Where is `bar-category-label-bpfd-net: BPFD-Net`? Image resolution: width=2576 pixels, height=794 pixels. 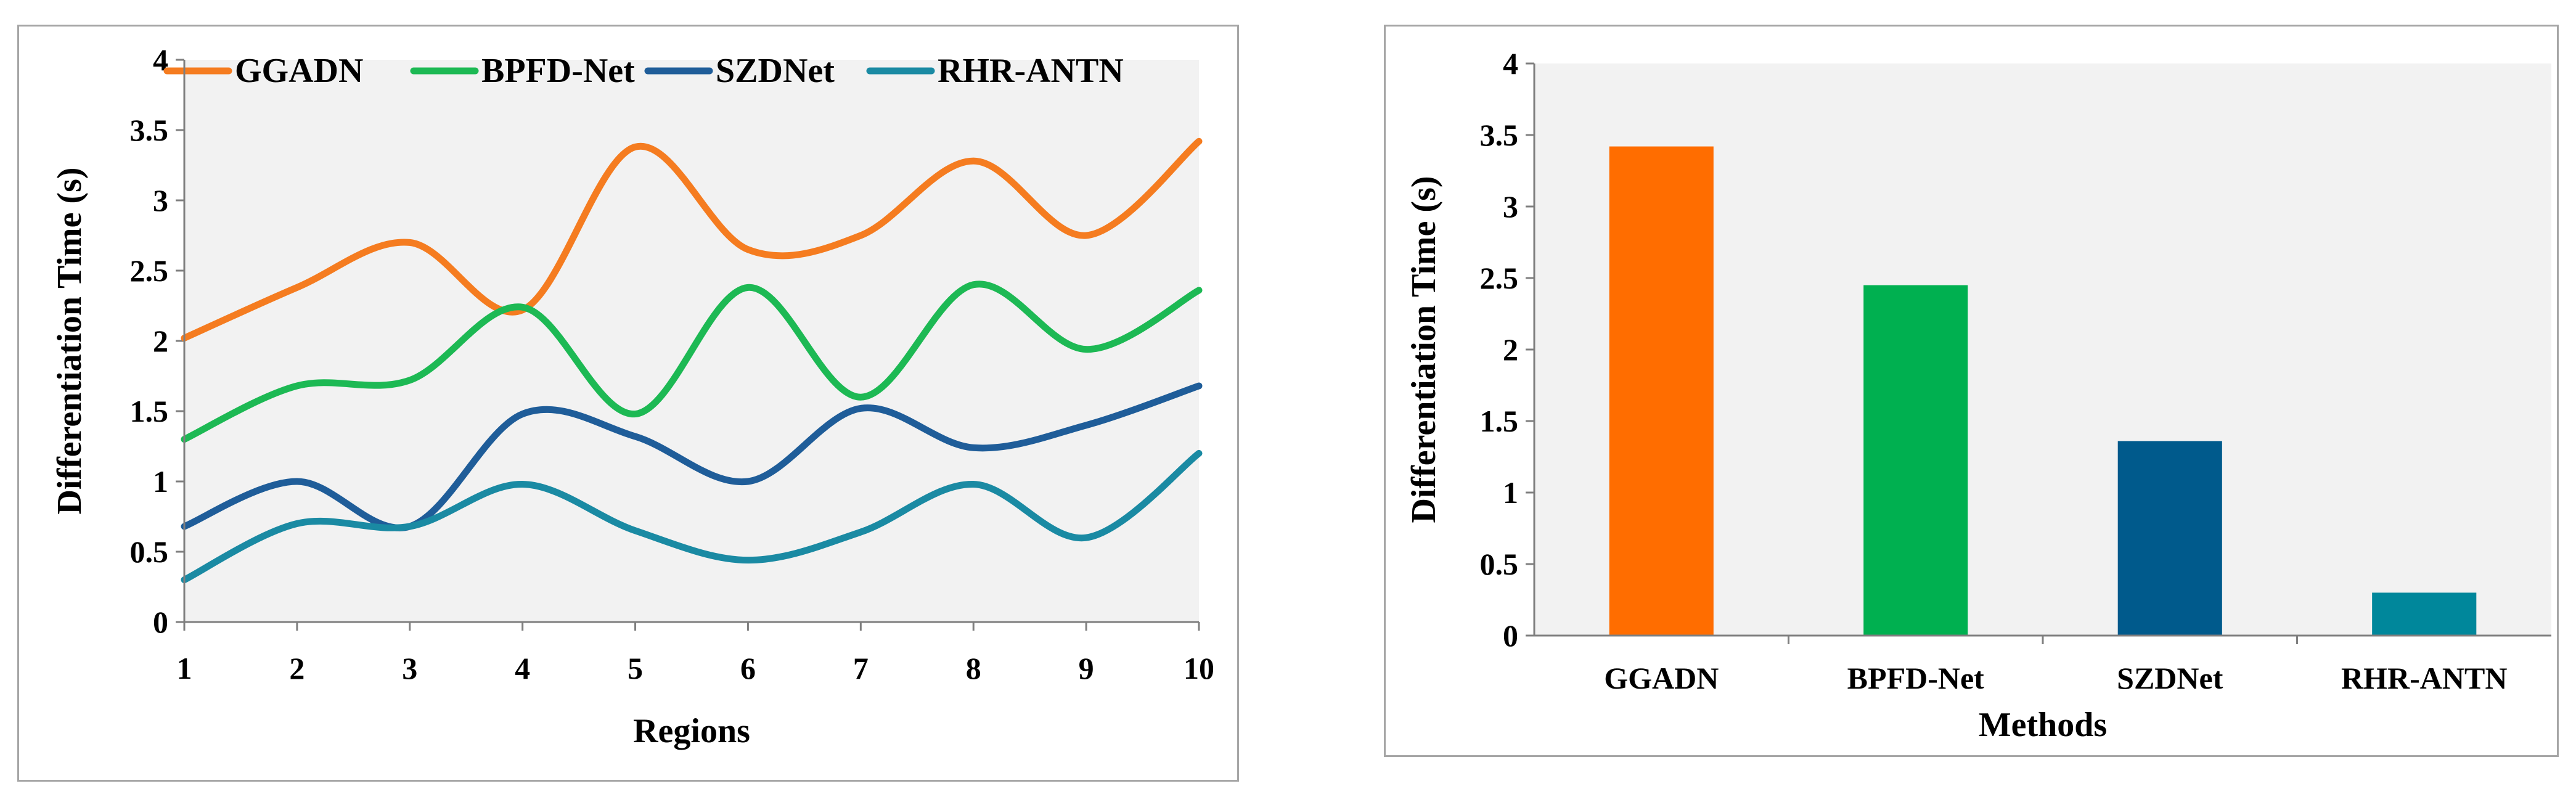 bar-category-label-bpfd-net: BPFD-Net is located at coordinates (1915, 678).